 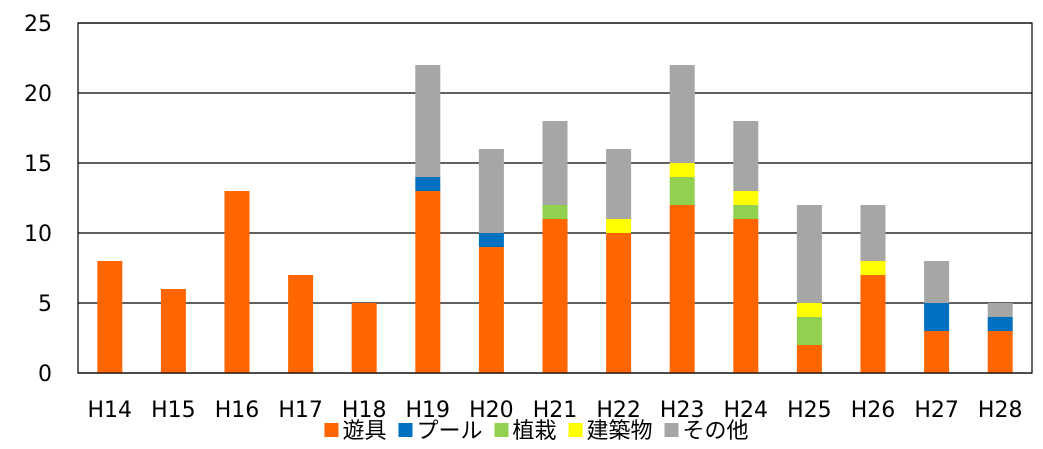 What do you see at coordinates (173, 410) in the screenshot?
I see `x-tick-label: H15` at bounding box center [173, 410].